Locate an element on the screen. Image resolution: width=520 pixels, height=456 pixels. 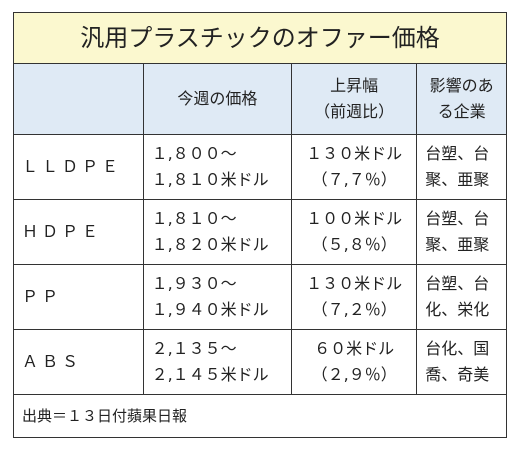
cell-line: ＨＤＰＥ is located at coordinates (62, 231).